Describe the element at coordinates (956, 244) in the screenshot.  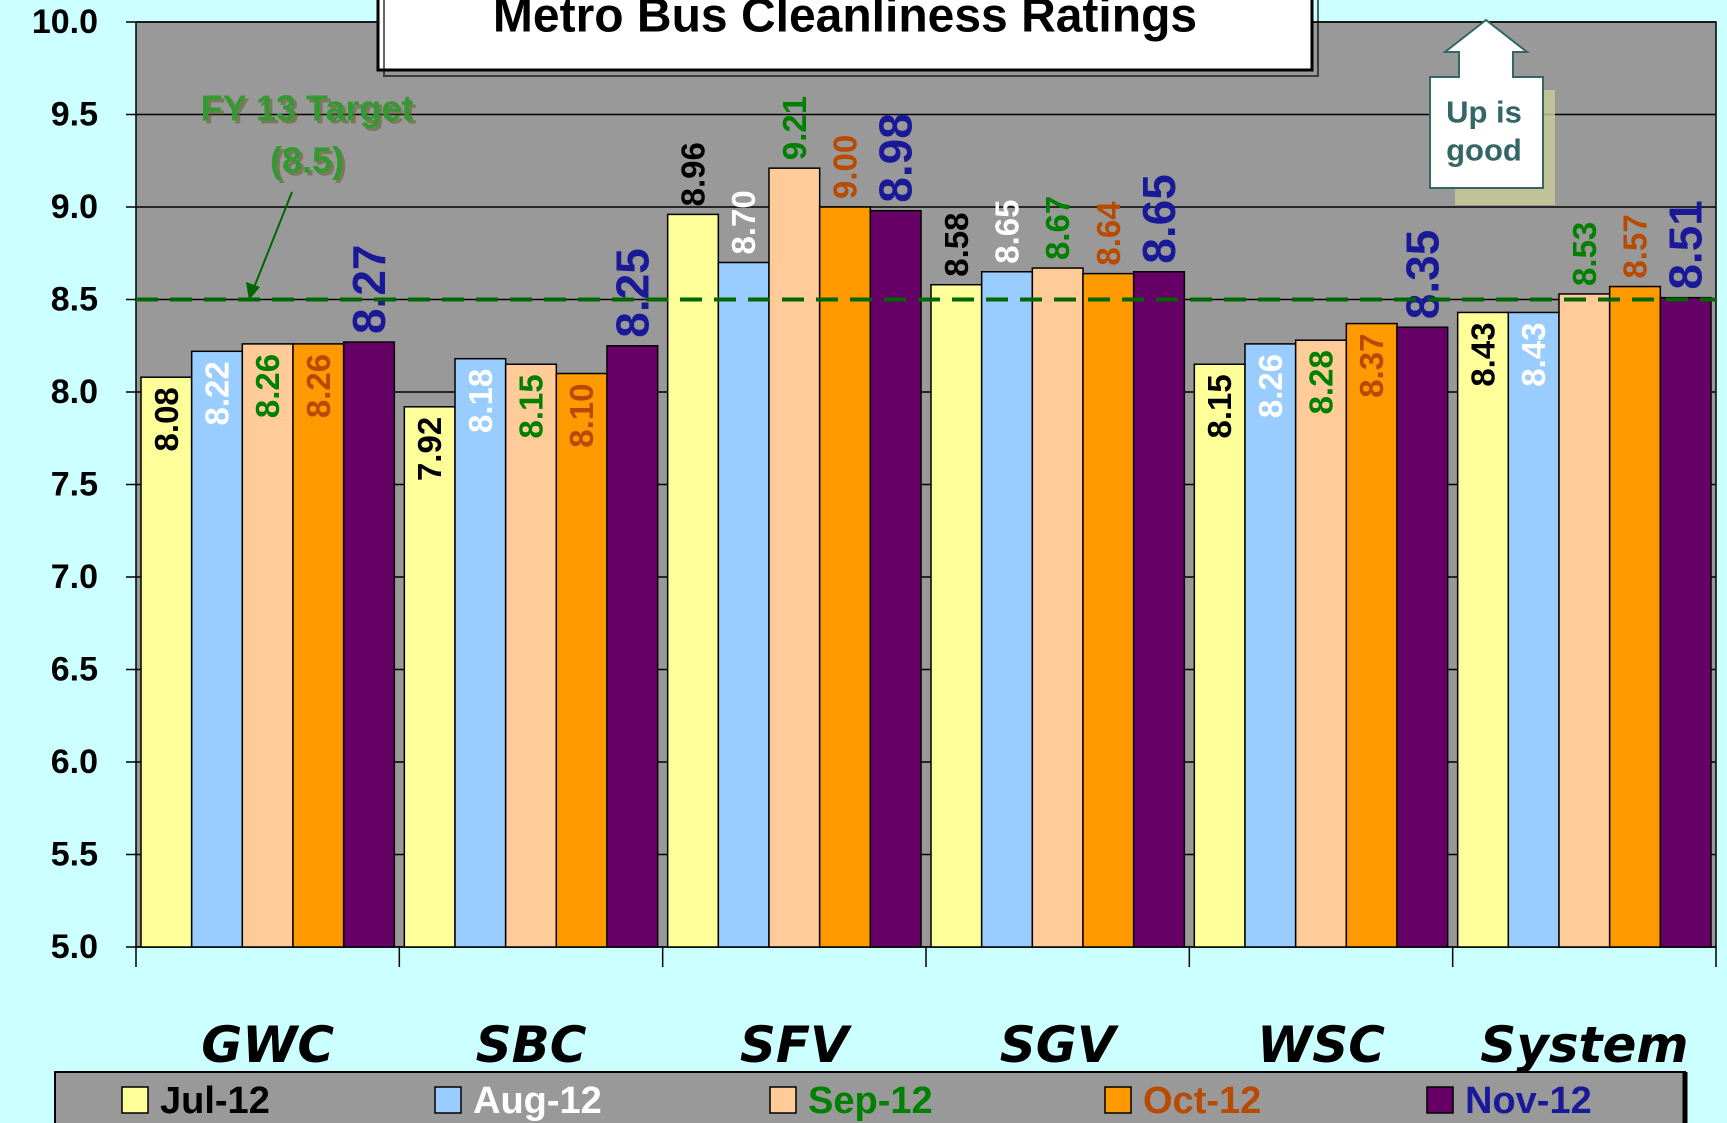
I see `value-label: 8.58` at that location.